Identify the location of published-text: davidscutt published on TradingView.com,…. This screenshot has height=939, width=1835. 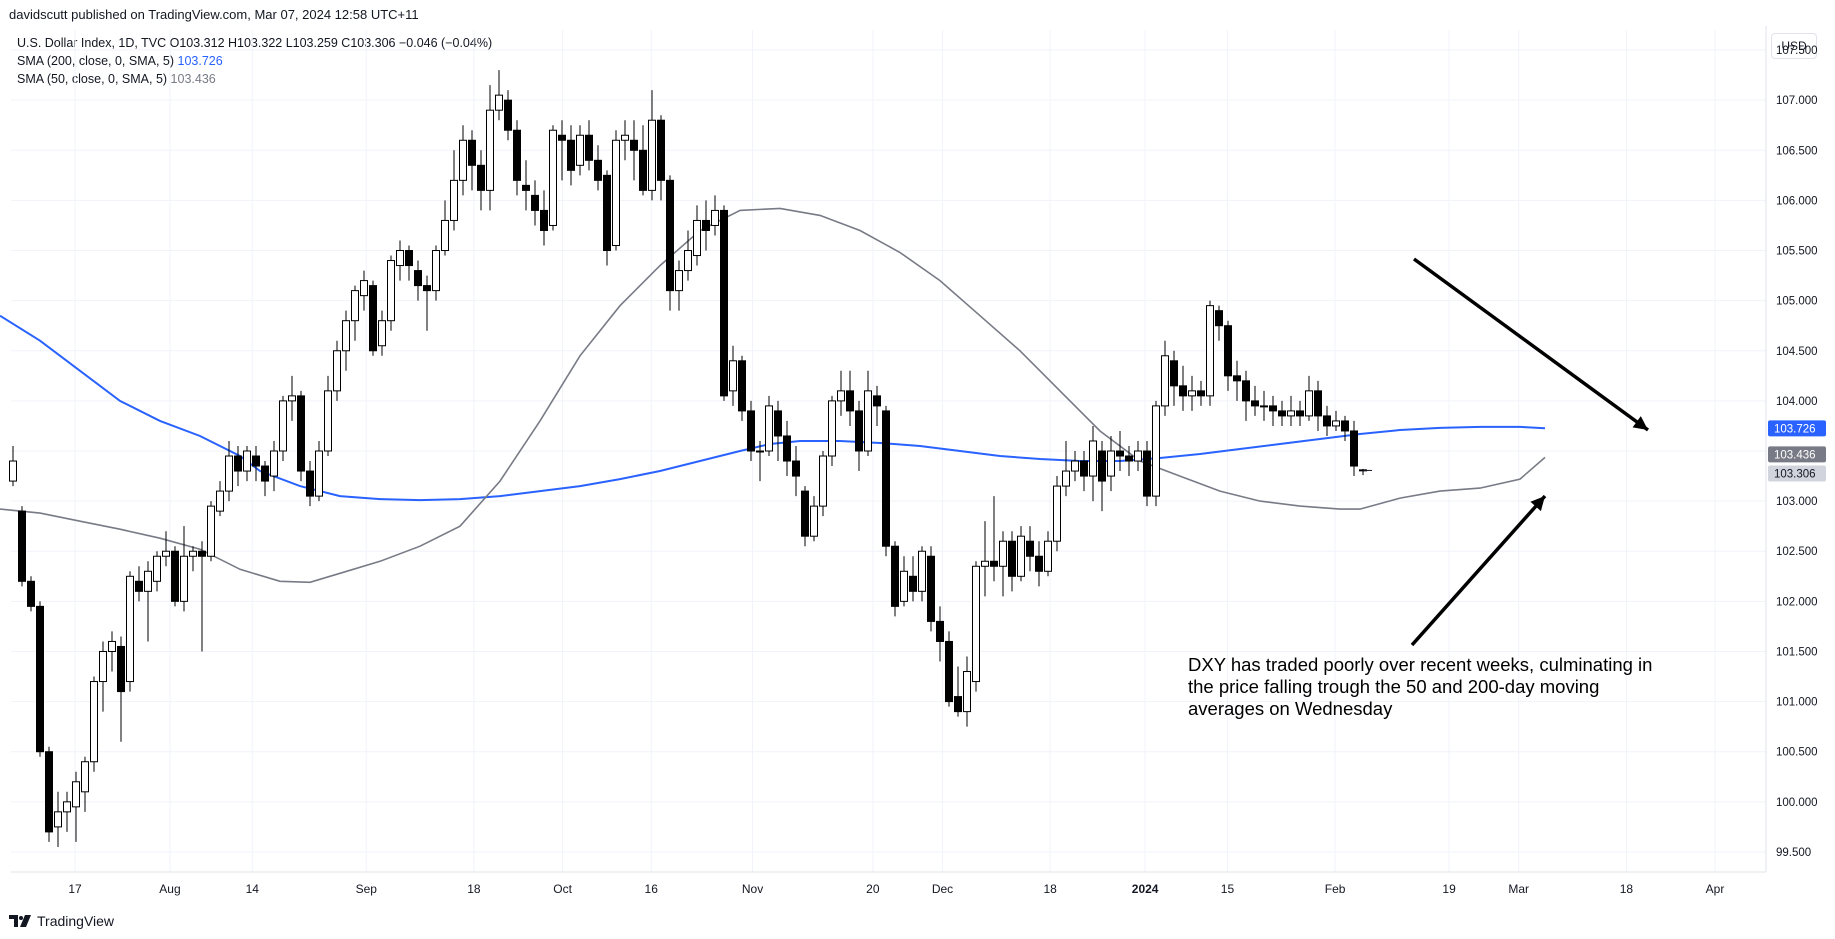
(214, 14).